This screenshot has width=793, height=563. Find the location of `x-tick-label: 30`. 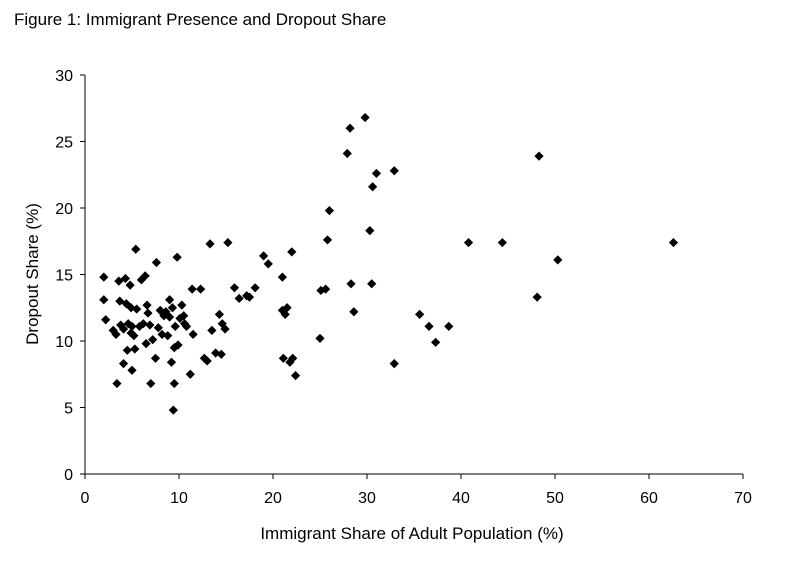

x-tick-label: 30 is located at coordinates (367, 498).